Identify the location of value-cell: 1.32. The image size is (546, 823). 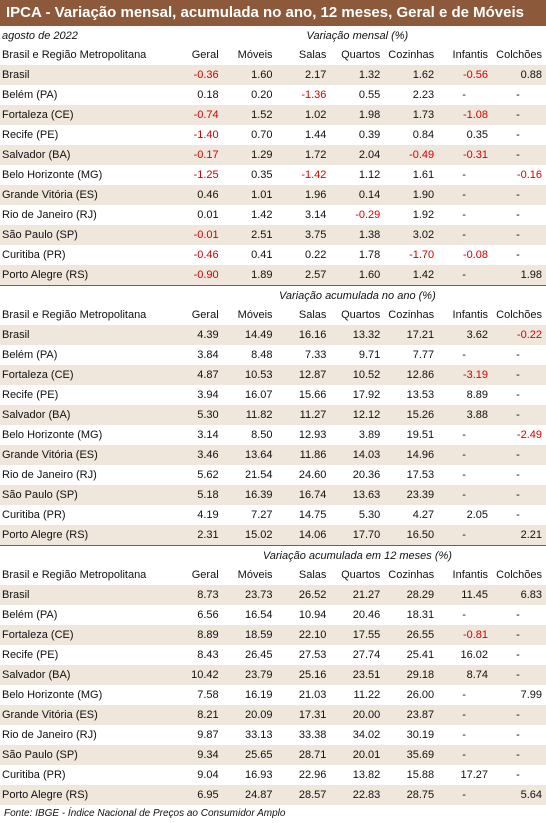
(357, 75).